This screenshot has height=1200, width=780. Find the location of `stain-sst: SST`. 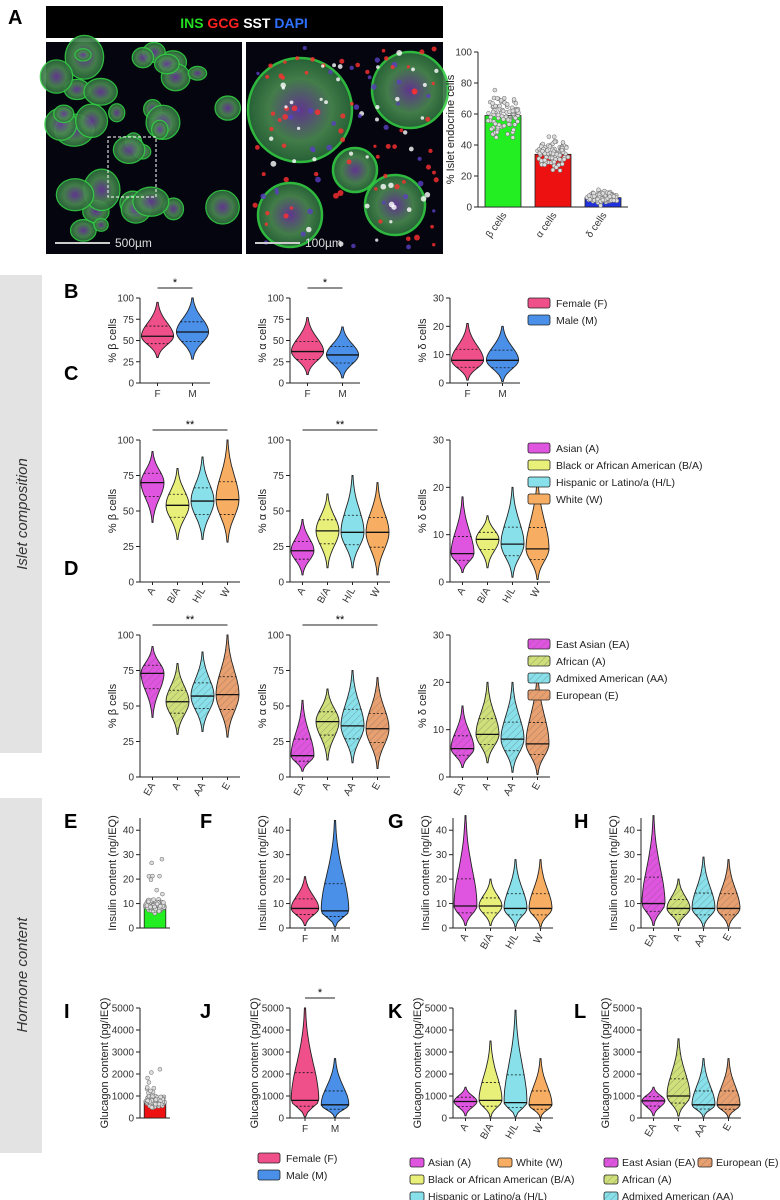

stain-sst: SST is located at coordinates (255, 23).